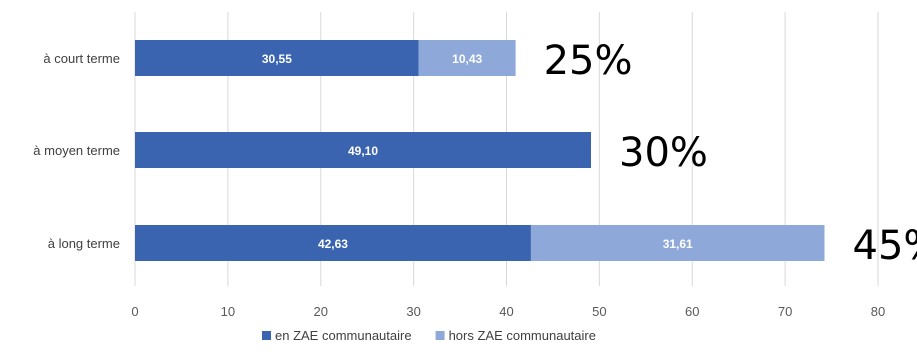 The image size is (917, 354). I want to click on data-label: 49,10, so click(363, 151).